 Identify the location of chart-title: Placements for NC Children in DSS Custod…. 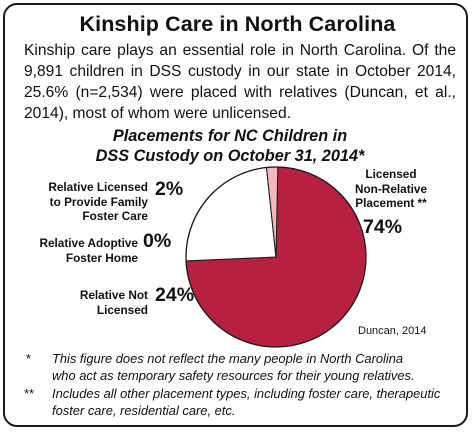
(230, 146).